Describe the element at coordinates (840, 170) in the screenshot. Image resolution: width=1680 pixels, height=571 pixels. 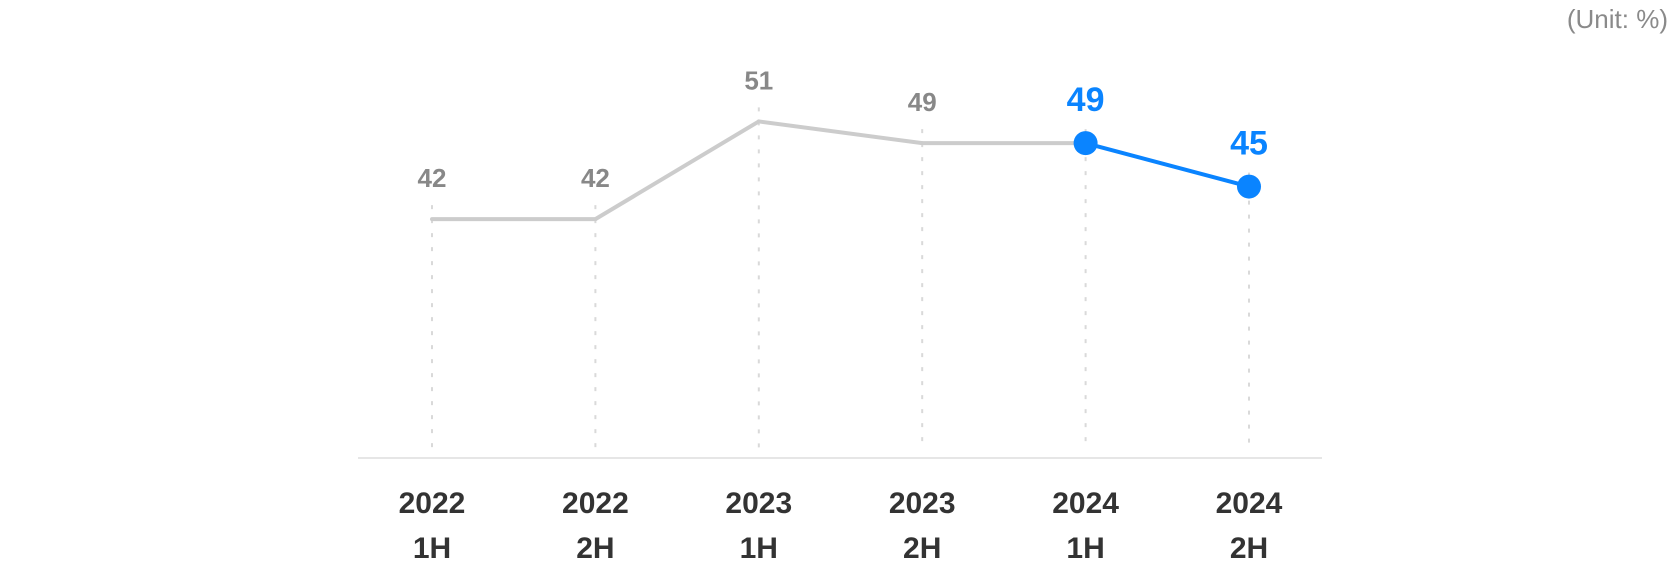
I see `series-lines` at that location.